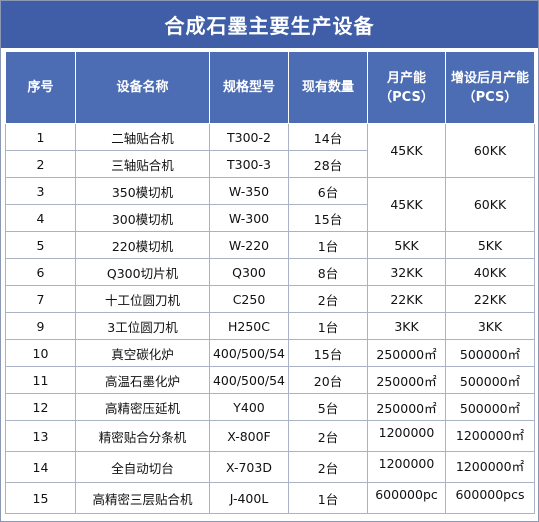 This screenshot has height=522, width=539. Describe the element at coordinates (142, 353) in the screenshot. I see `cell-name: 真空碳化炉` at that location.